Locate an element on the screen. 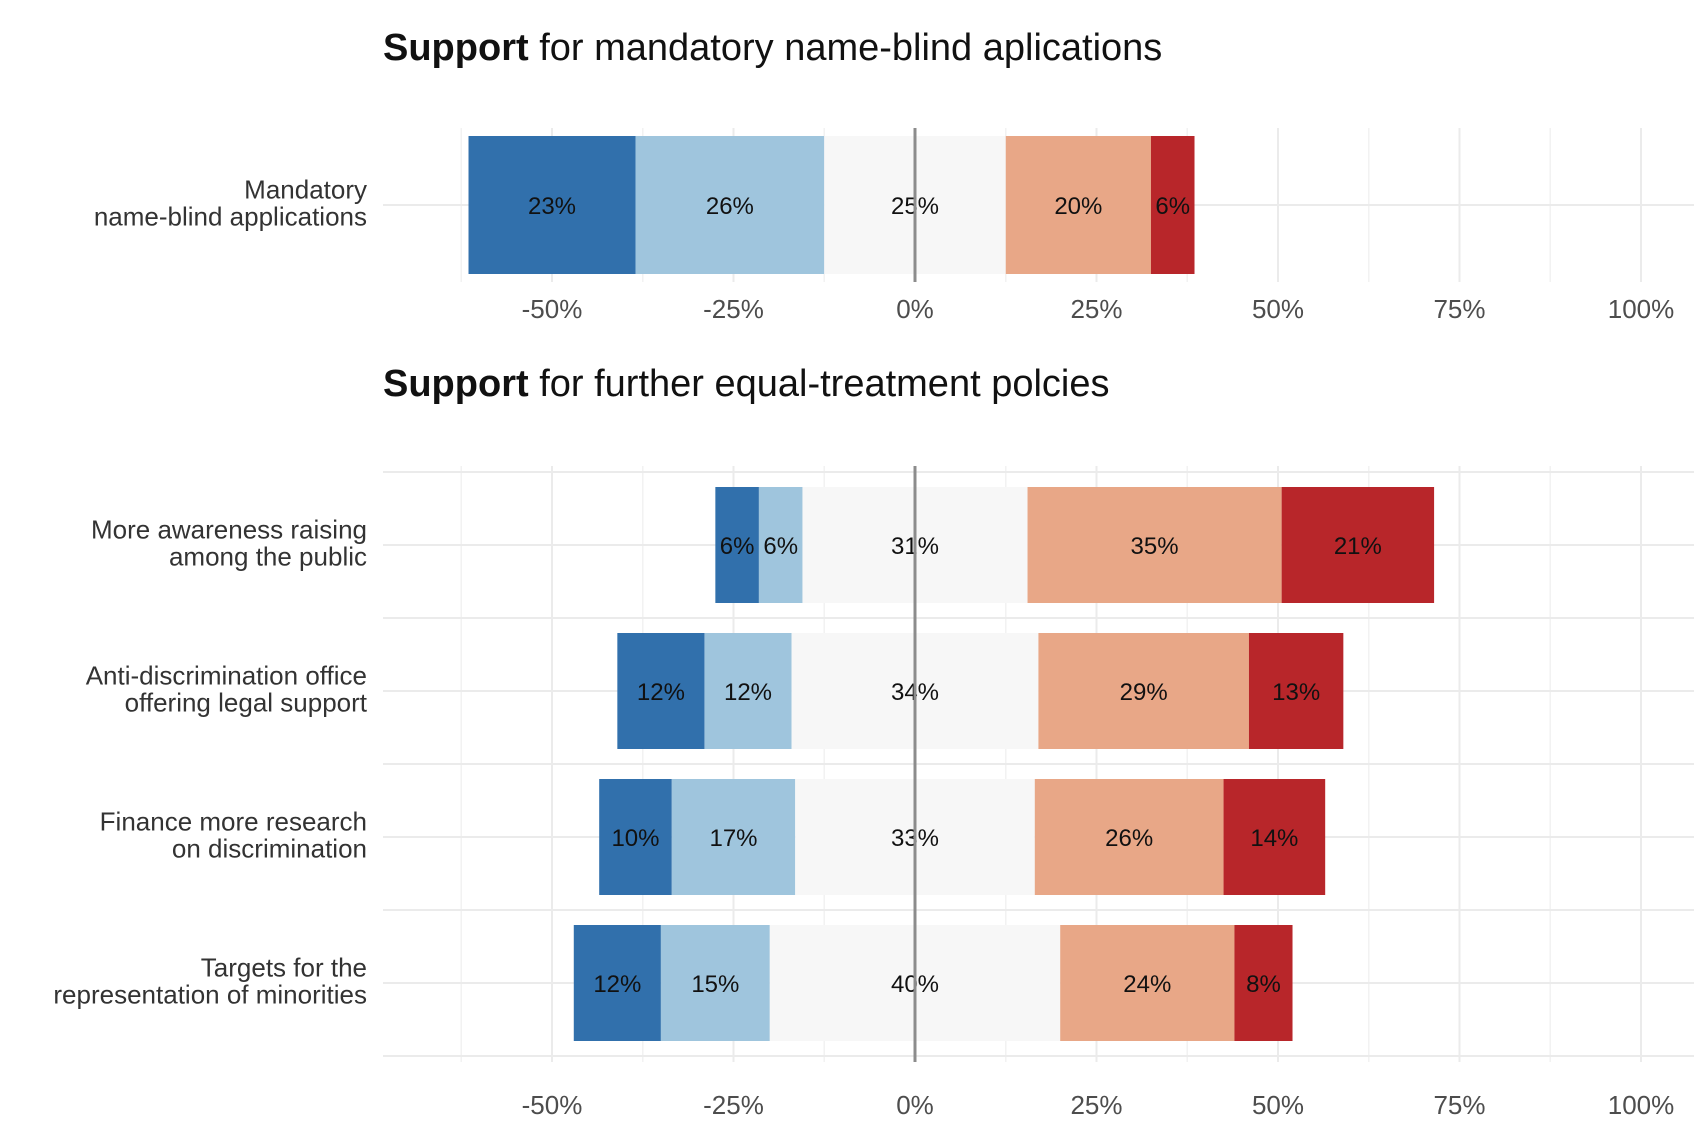 This screenshot has width=1694, height=1138. data-label: 24% is located at coordinates (1147, 984).